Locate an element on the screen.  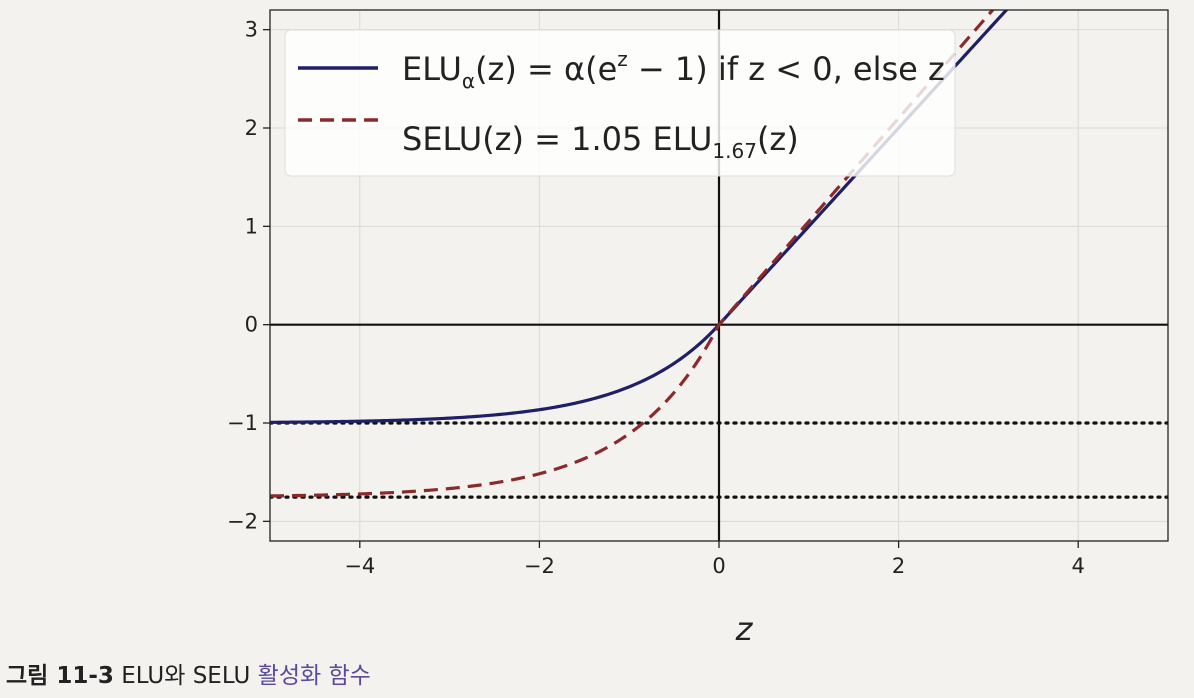
legend-box is located at coordinates (620, 103).